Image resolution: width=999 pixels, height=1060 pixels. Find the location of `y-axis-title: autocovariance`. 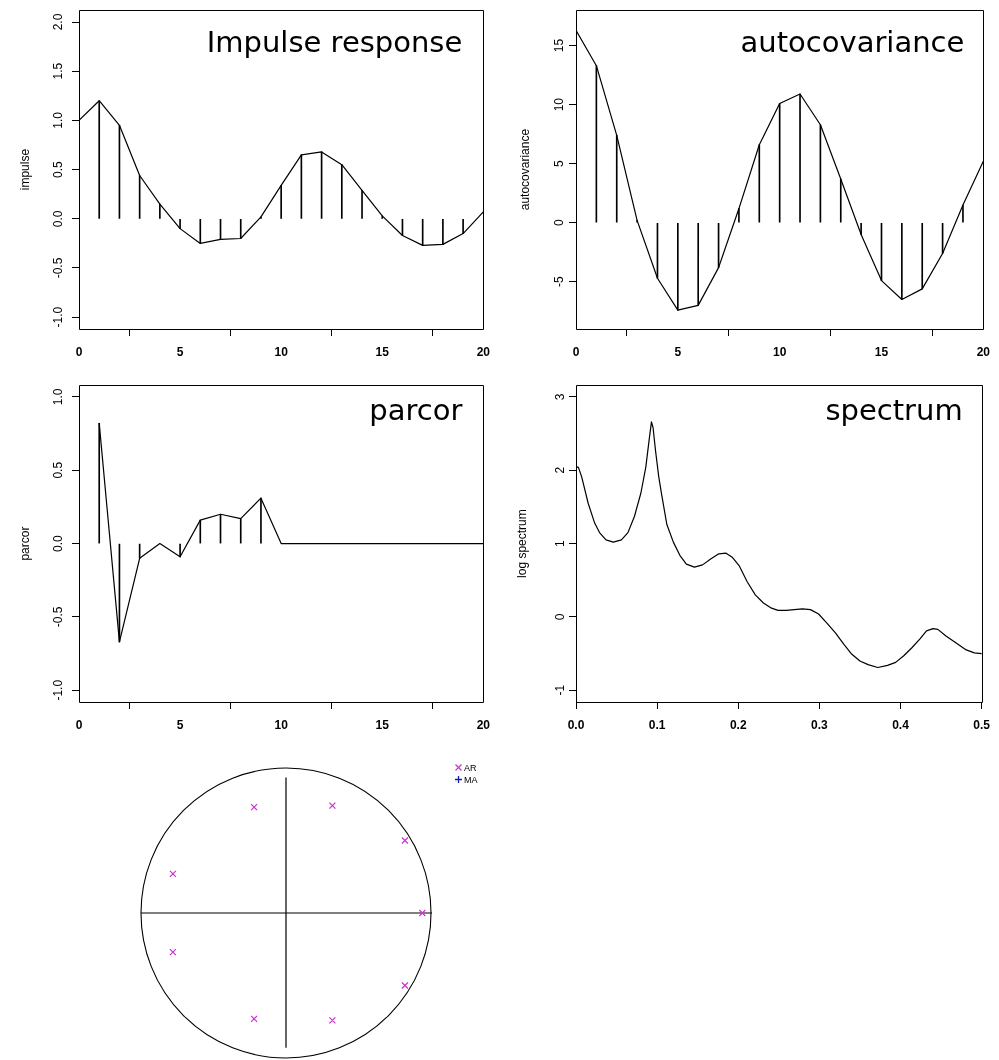

y-axis-title: autocovariance is located at coordinates (524, 169).